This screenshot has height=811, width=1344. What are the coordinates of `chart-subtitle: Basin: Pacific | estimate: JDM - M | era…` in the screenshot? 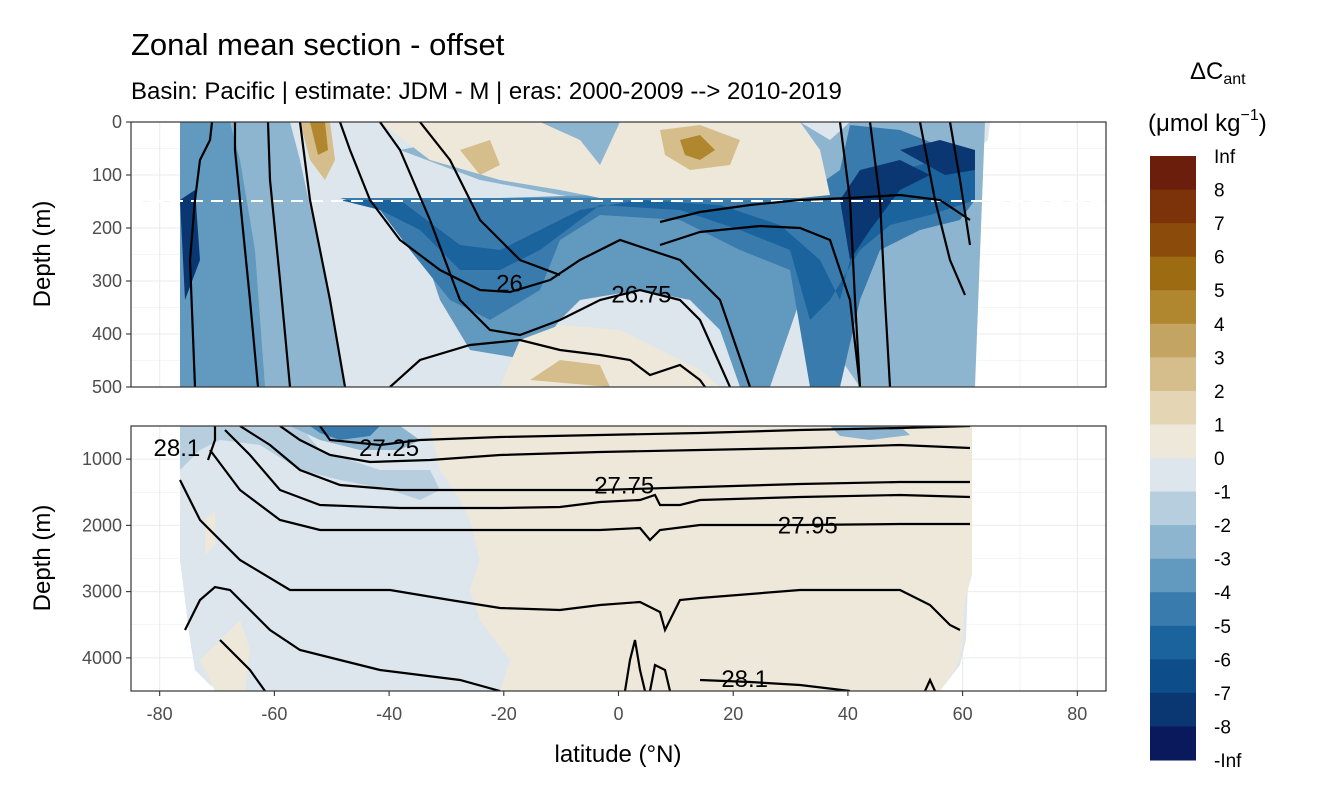 It's located at (486, 91).